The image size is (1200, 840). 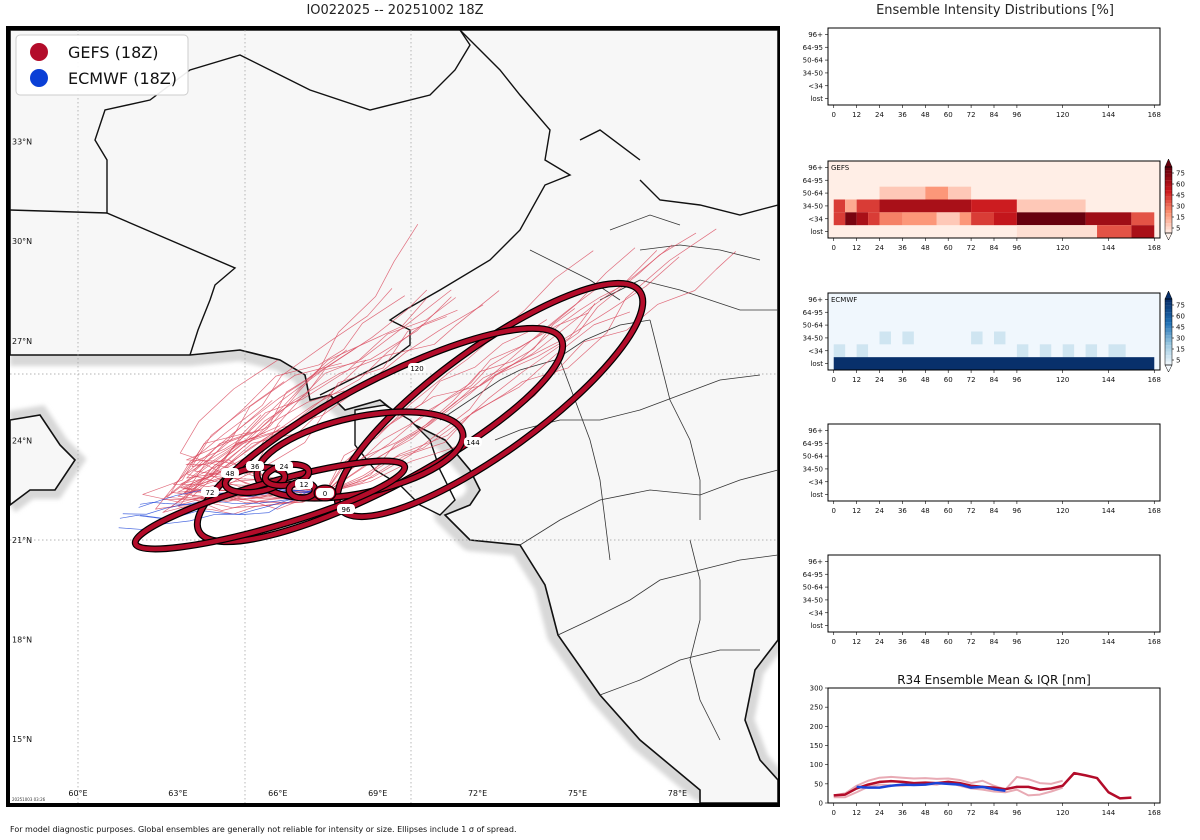 I want to click on arabia-land, so click(x=43, y=460).